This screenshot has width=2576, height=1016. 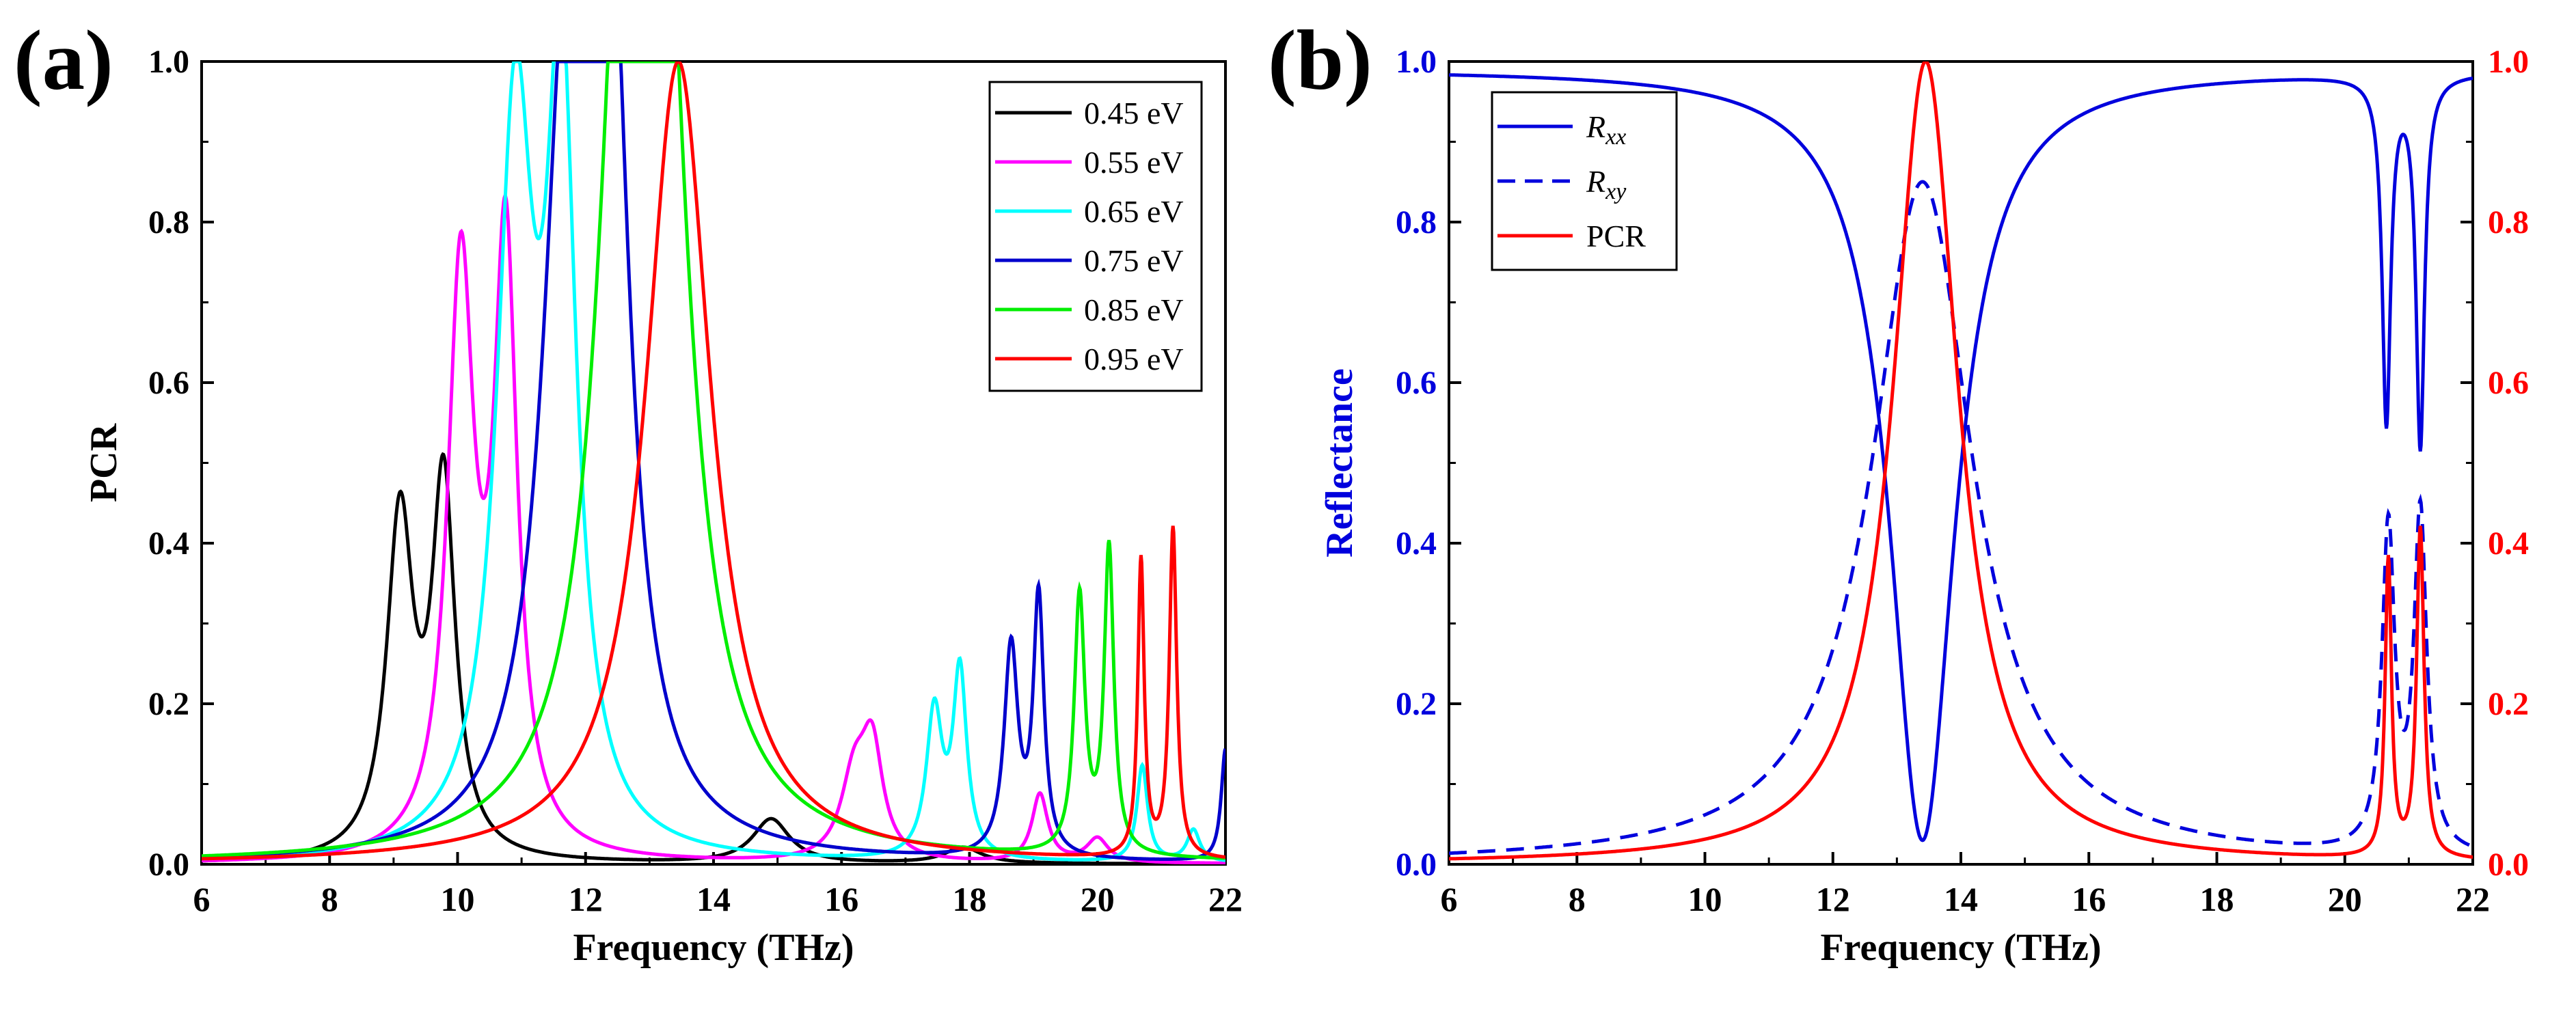 What do you see at coordinates (1134, 260) in the screenshot?
I see `legend-entry: 0.75 eV` at bounding box center [1134, 260].